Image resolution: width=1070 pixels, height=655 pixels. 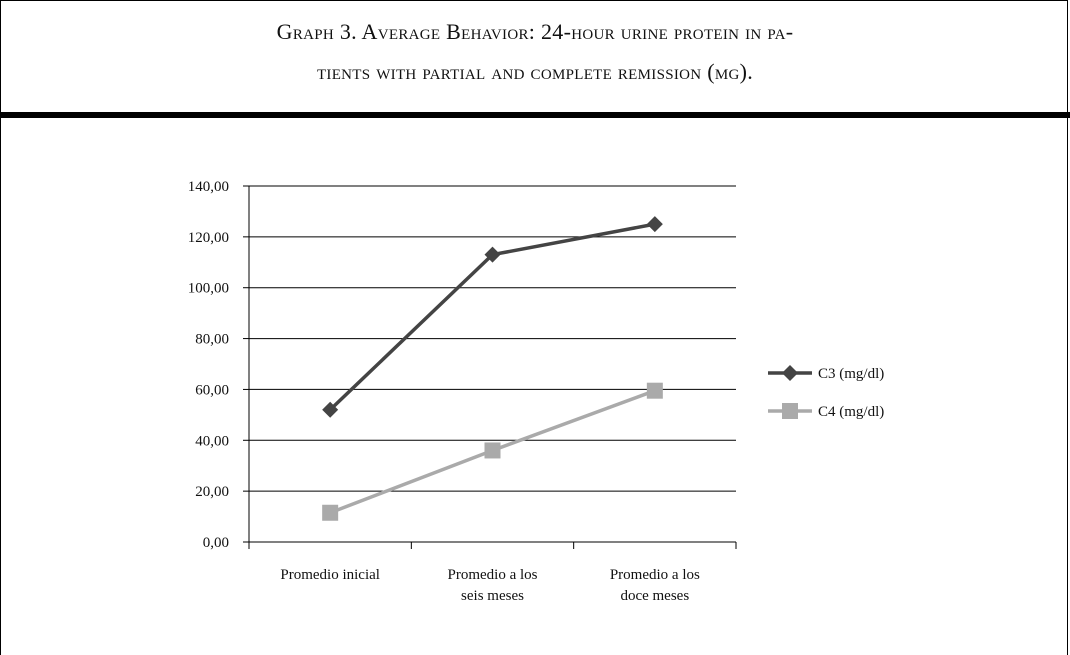 What do you see at coordinates (208, 238) in the screenshot?
I see `y-tick-label: 120,00` at bounding box center [208, 238].